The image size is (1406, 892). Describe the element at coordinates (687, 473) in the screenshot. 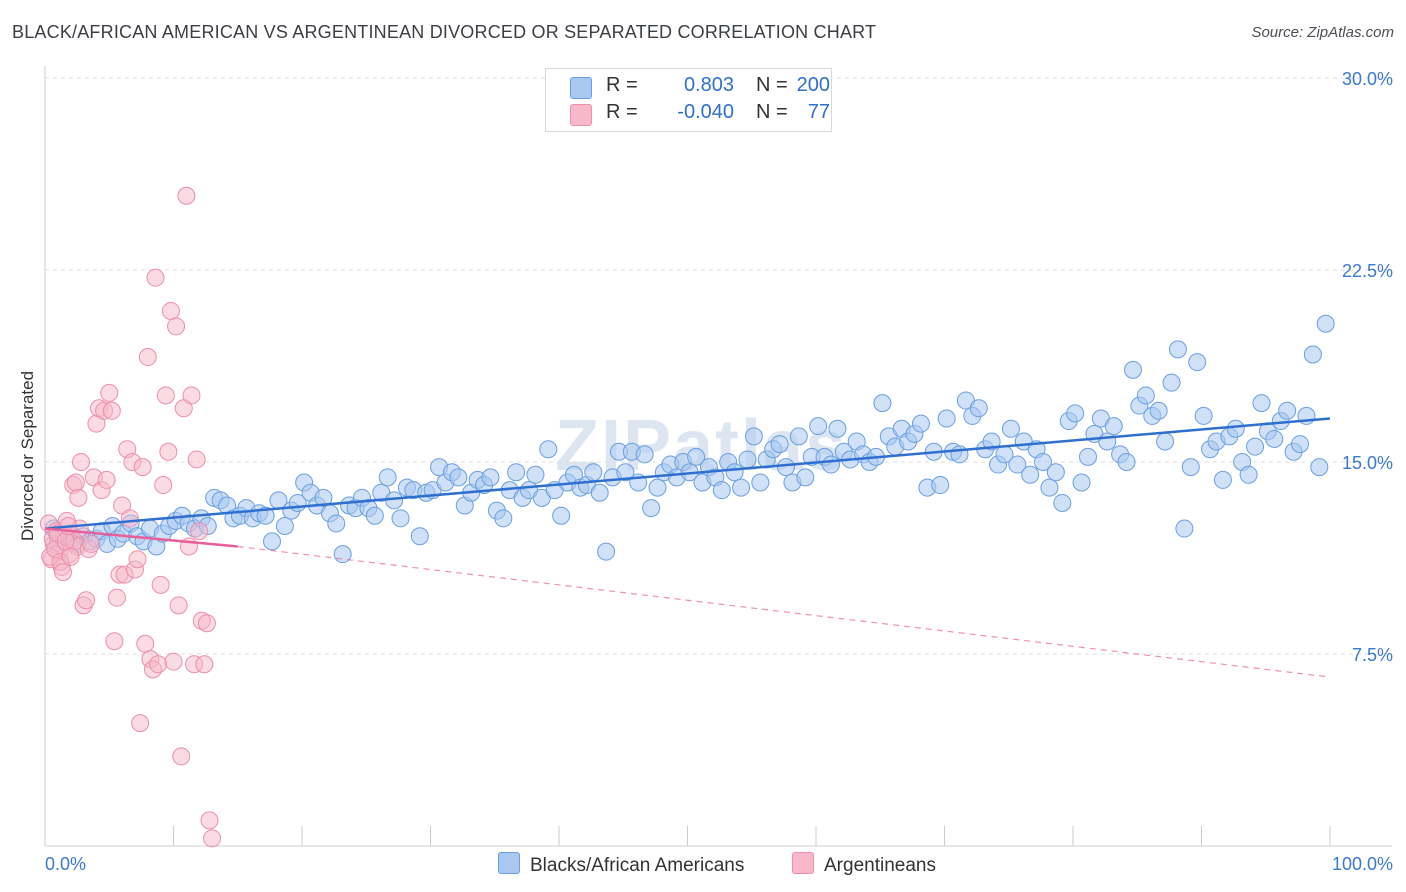

I see `trend-line-blacks` at that location.